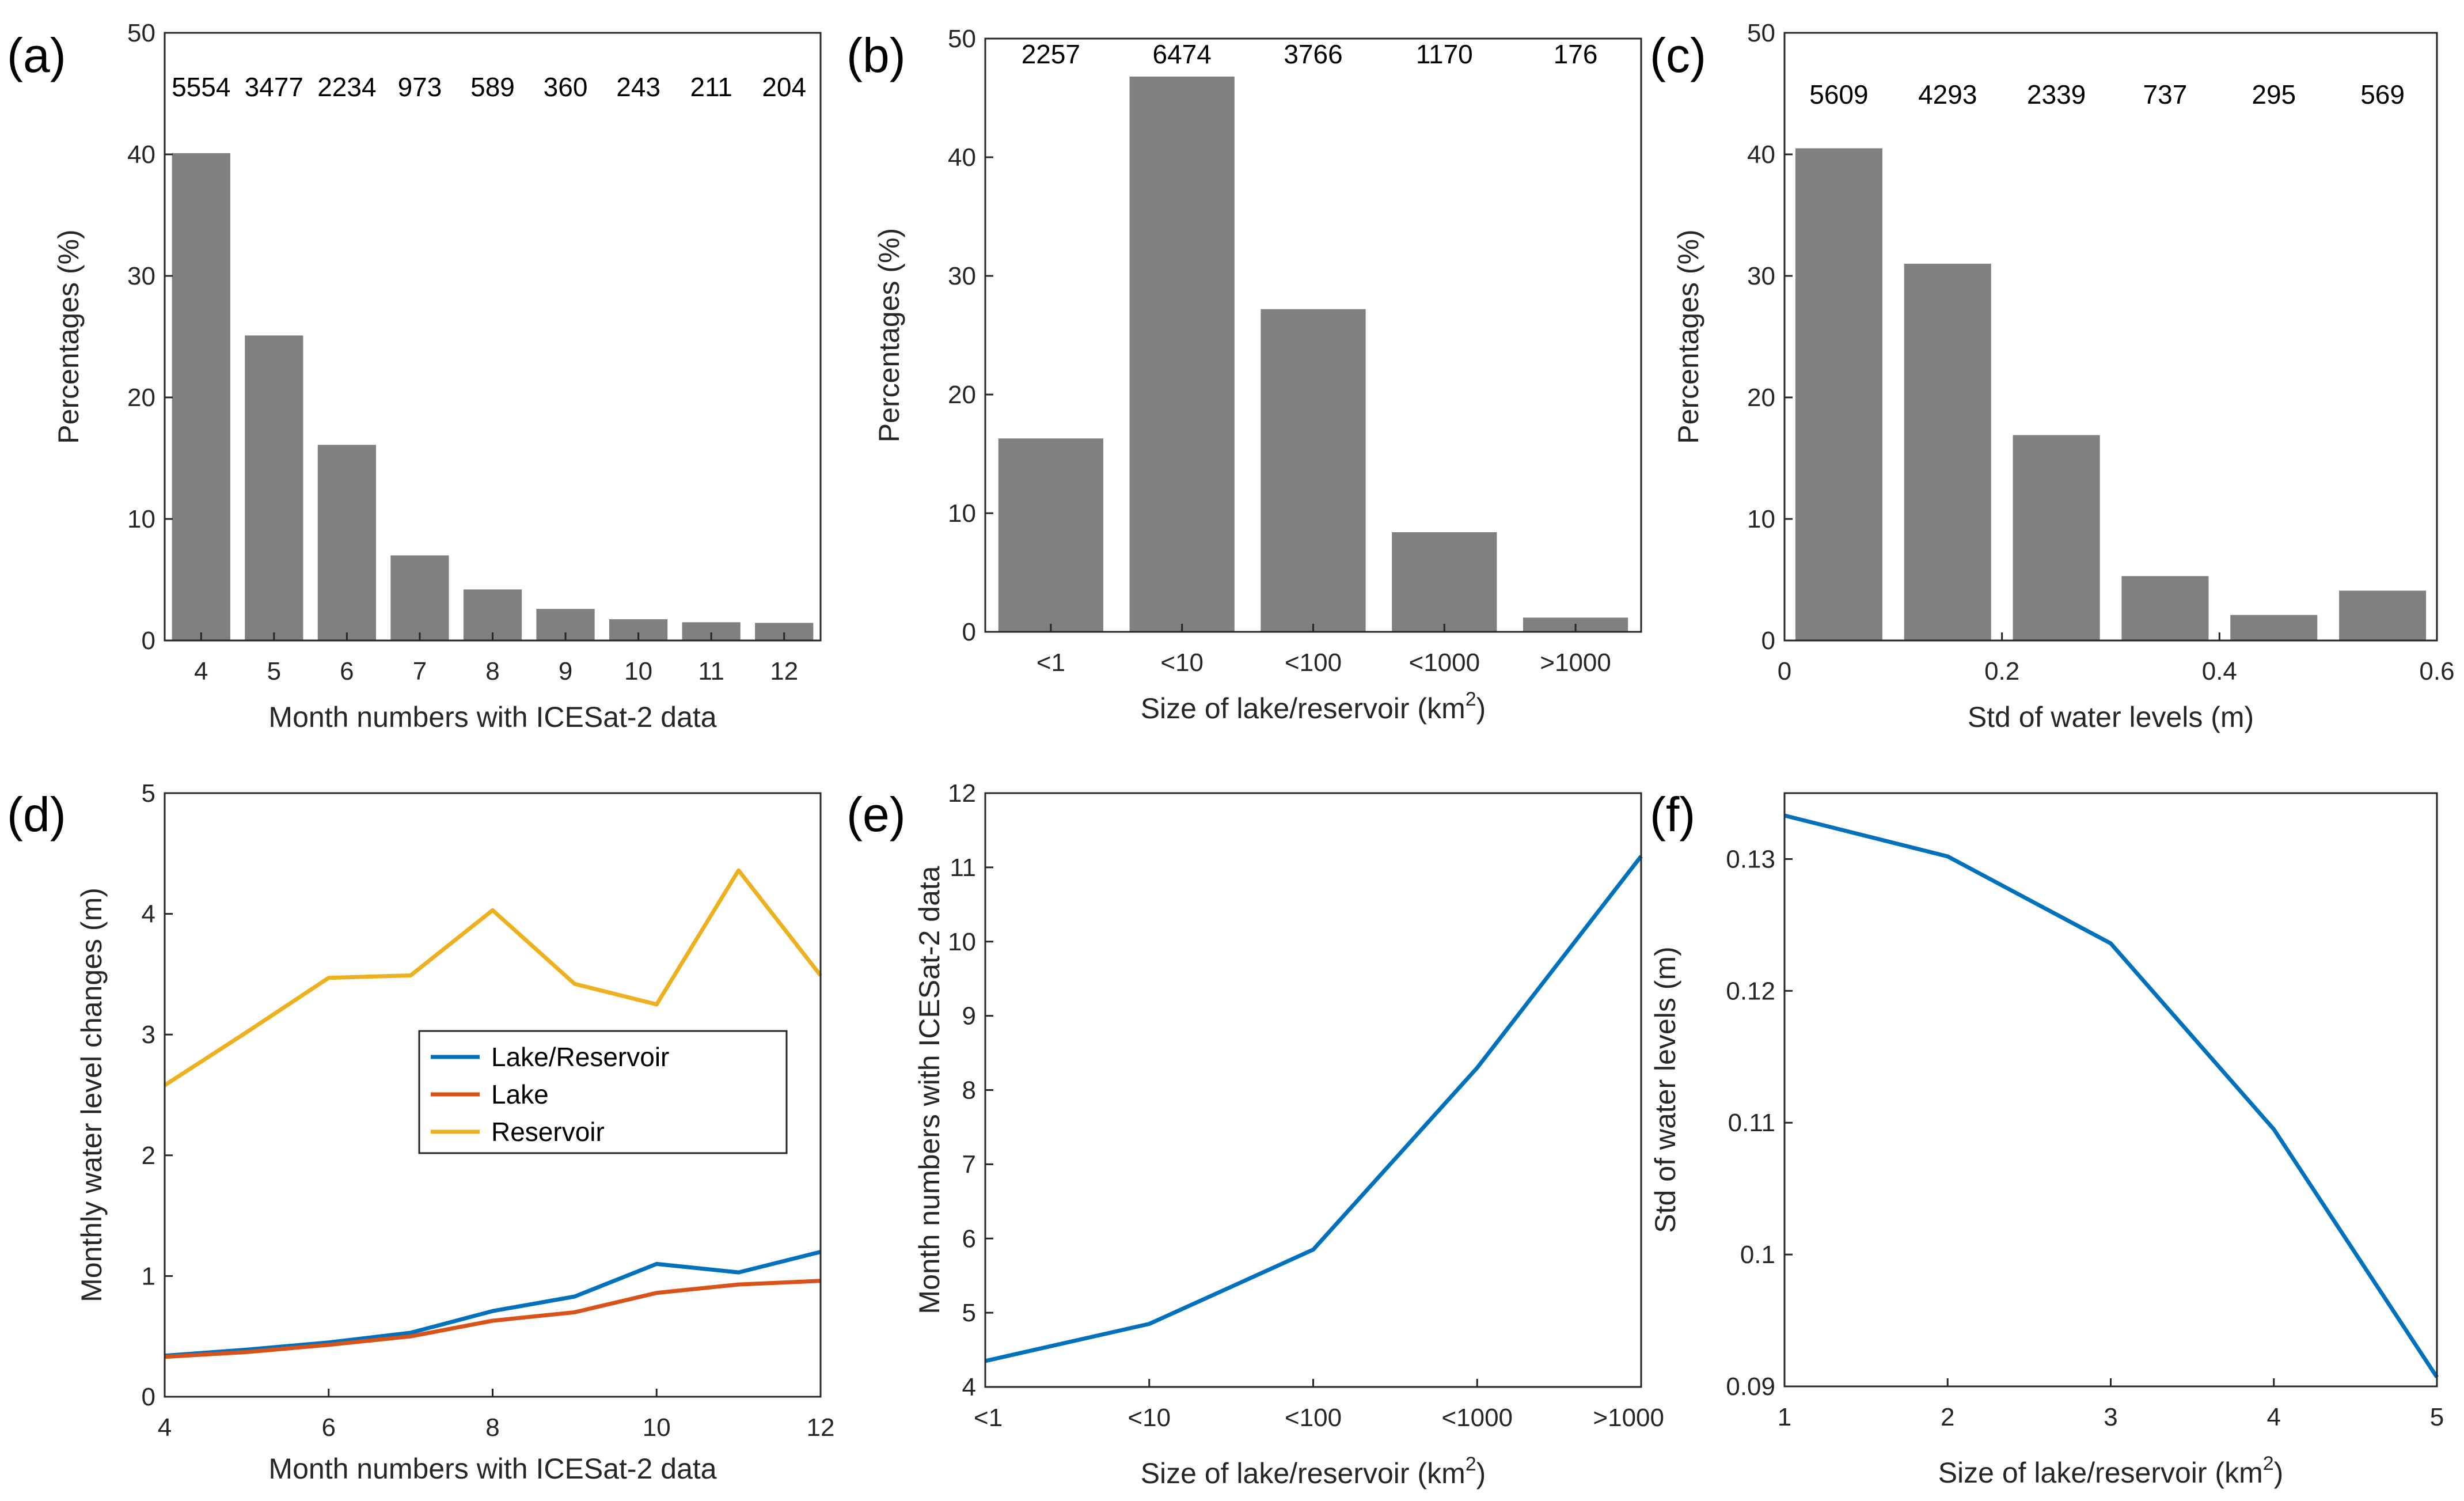 This screenshot has width=2464, height=1501. Describe the element at coordinates (1678, 55) in the screenshot. I see `panel-label: (c)` at that location.